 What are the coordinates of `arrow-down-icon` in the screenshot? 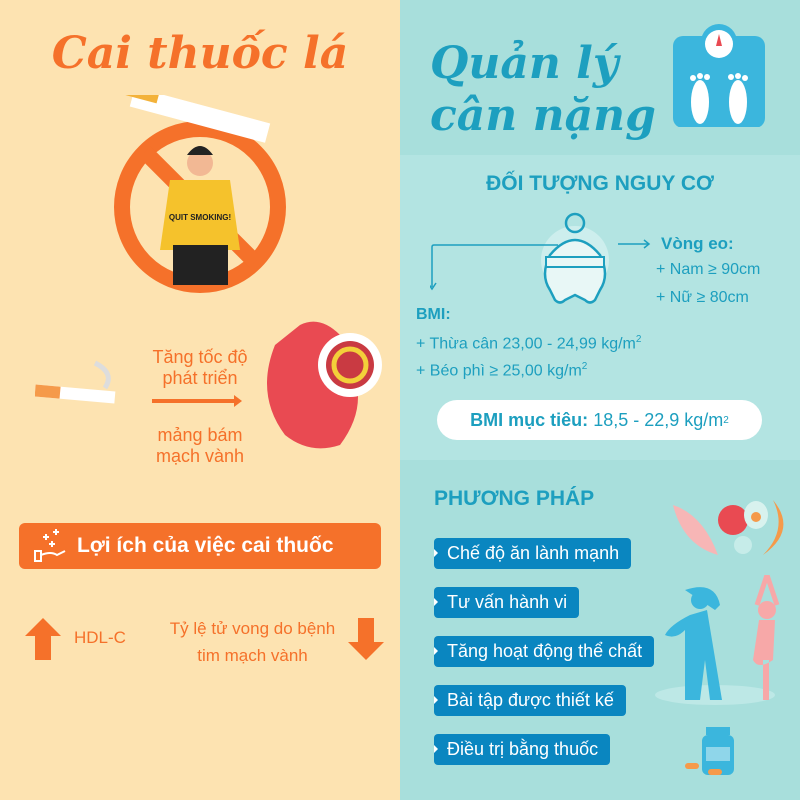 It's located at (366, 639).